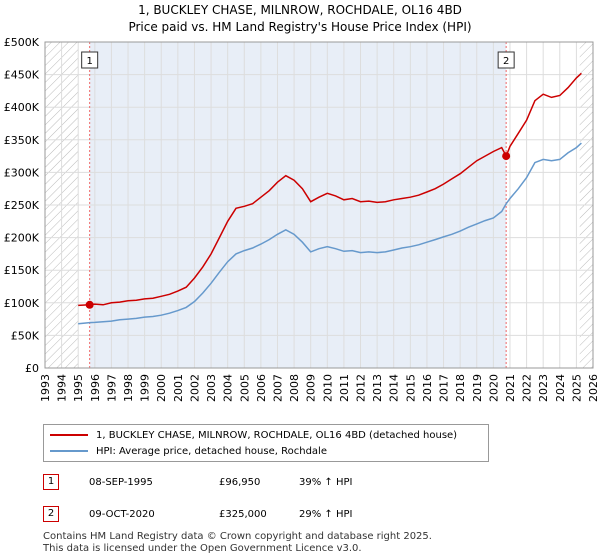 Image resolution: width=600 pixels, height=560 pixels. Describe the element at coordinates (294, 388) in the screenshot. I see `x-tick-label: 2008` at that location.